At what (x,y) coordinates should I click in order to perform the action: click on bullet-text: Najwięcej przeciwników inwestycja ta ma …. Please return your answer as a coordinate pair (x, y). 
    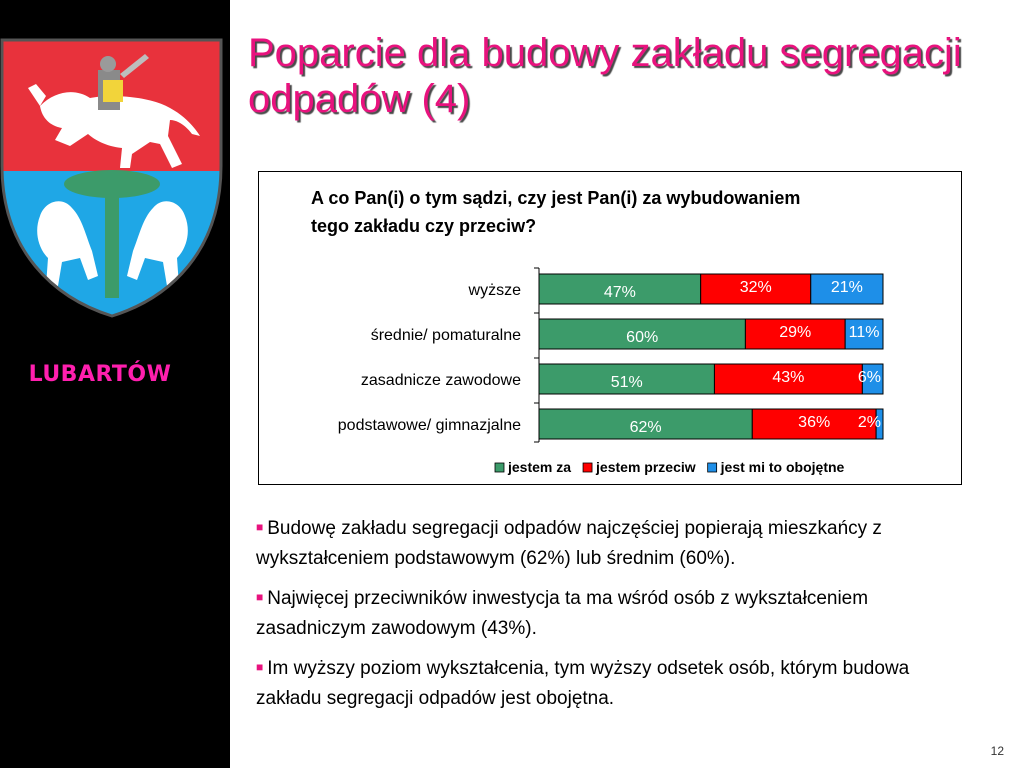
    Looking at the image, I should click on (562, 613).